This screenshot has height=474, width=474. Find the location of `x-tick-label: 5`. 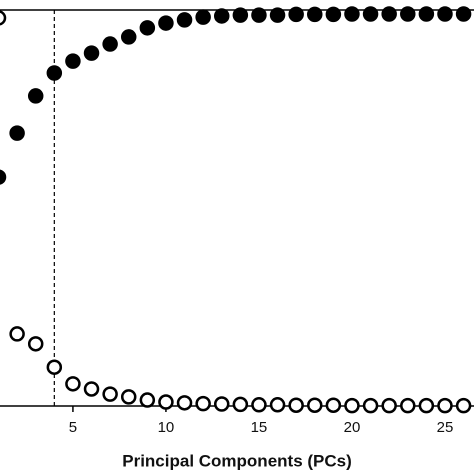

x-tick-label: 5 is located at coordinates (73, 427).